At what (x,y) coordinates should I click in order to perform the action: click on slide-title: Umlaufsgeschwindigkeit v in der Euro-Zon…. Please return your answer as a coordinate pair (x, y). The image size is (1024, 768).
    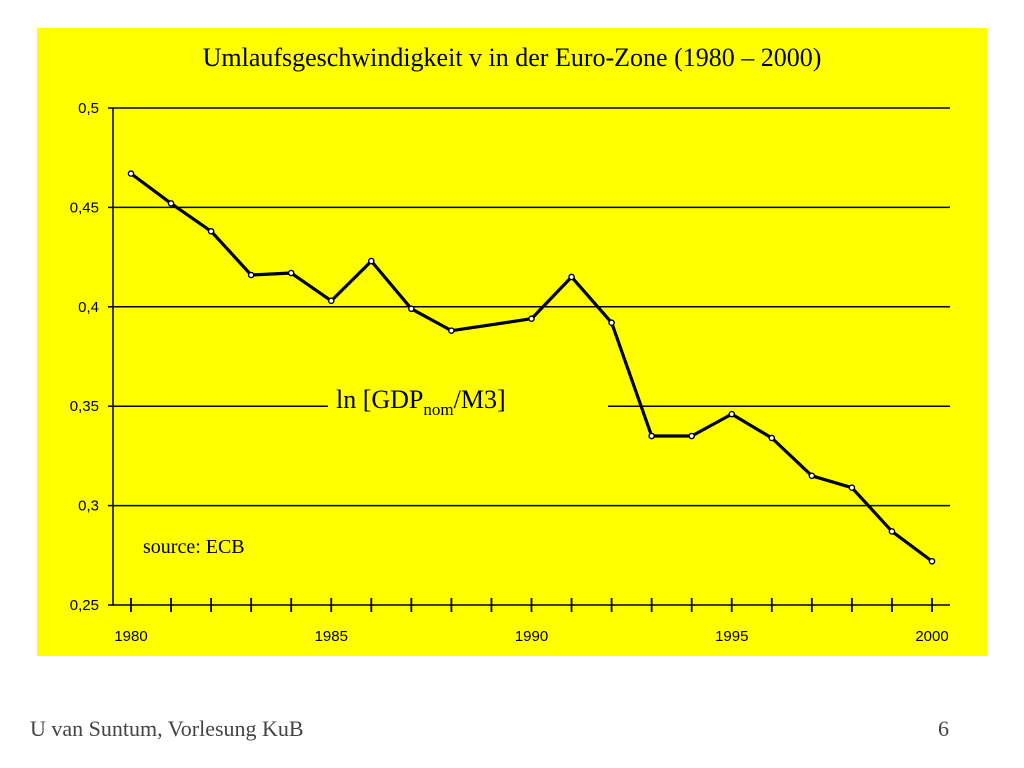
    Looking at the image, I should click on (512, 57).